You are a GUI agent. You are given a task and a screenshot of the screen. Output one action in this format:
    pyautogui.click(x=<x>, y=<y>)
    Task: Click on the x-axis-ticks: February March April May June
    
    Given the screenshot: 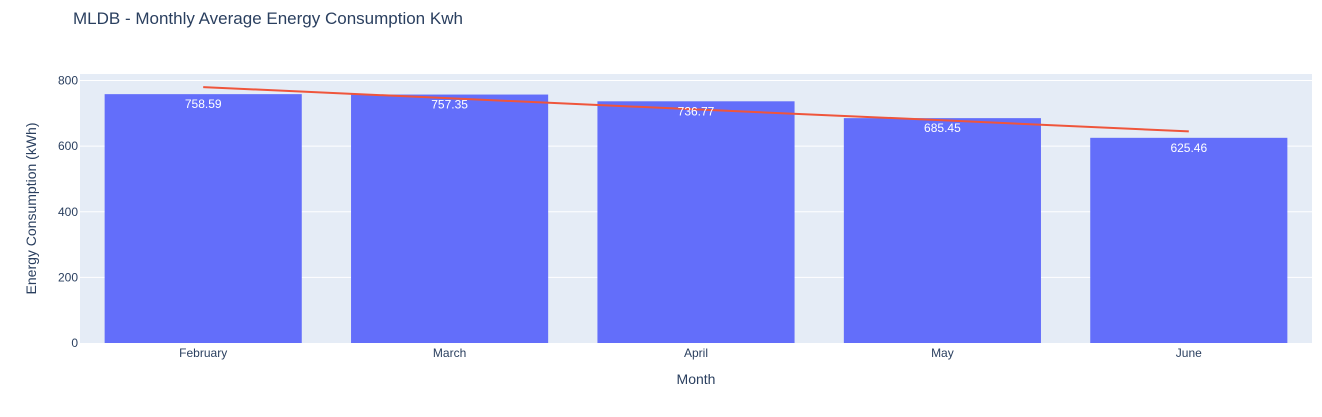 What is the action you would take?
    pyautogui.click(x=690, y=353)
    